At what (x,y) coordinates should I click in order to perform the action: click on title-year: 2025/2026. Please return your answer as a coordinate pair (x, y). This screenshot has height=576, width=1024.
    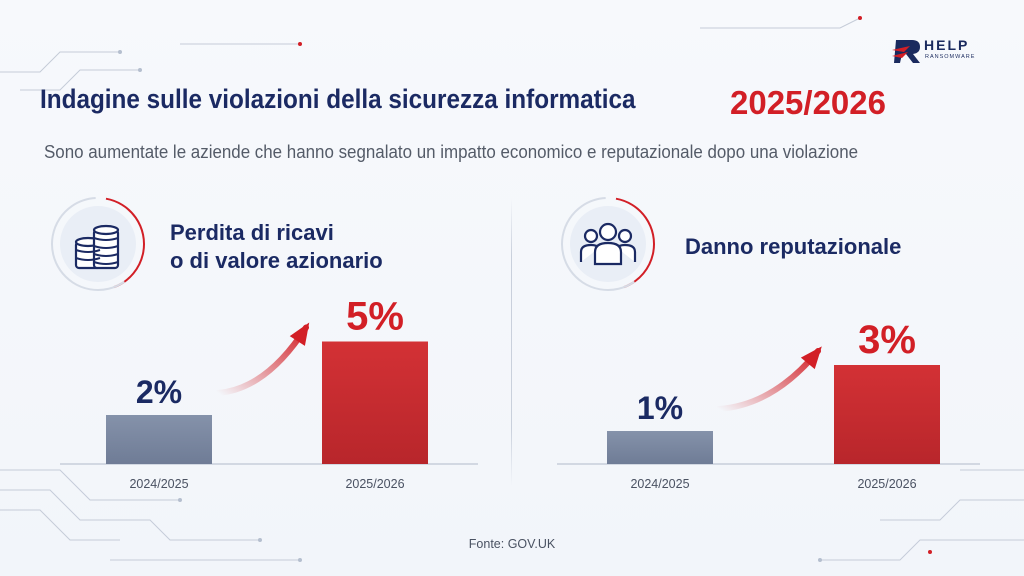
    Looking at the image, I should click on (808, 102).